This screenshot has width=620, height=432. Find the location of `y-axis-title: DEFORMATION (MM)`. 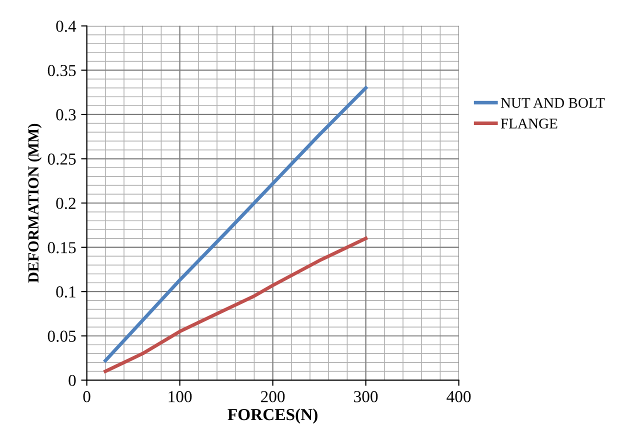

y-axis-title: DEFORMATION (MM) is located at coordinates (35, 203).